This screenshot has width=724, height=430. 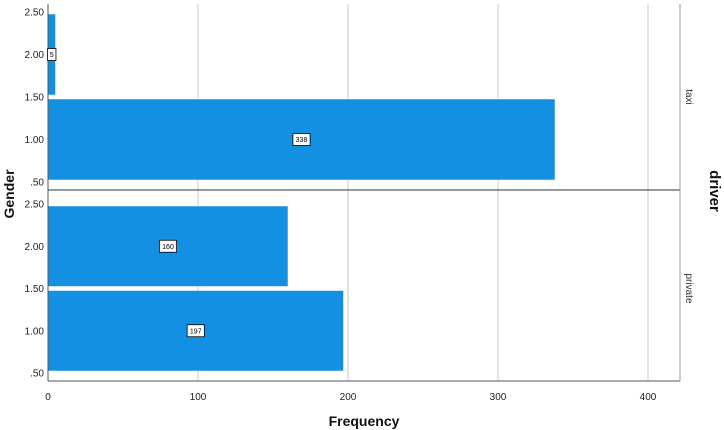 I want to click on x-tick-label: 300, so click(x=498, y=397).